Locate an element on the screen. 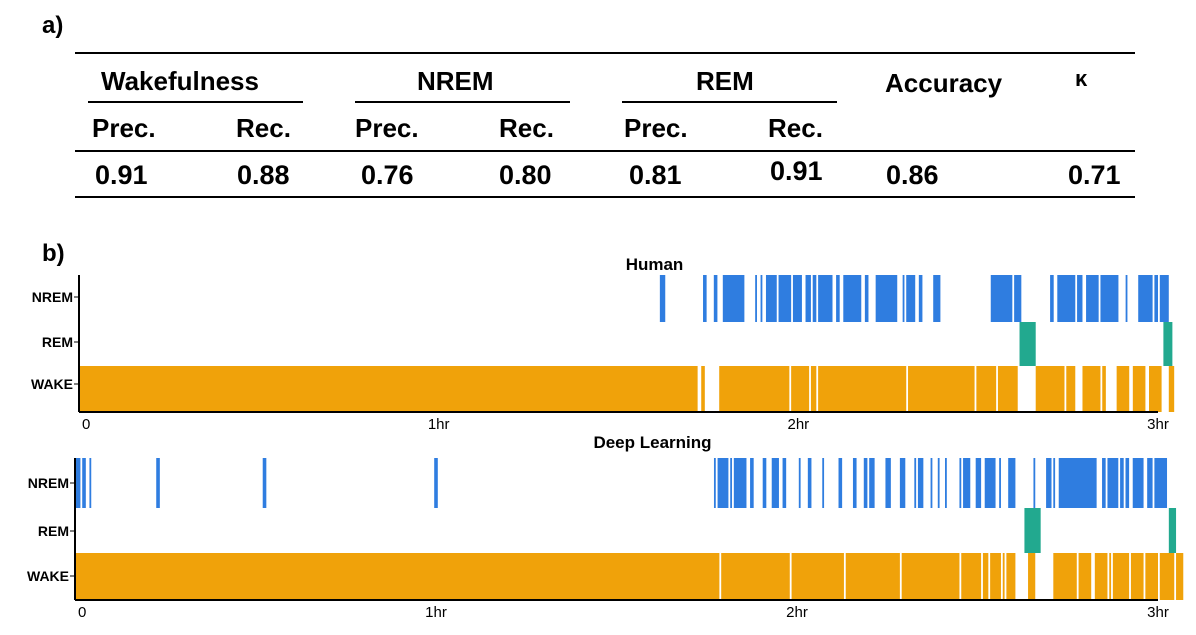  panel-a-label: a) is located at coordinates (53, 25).